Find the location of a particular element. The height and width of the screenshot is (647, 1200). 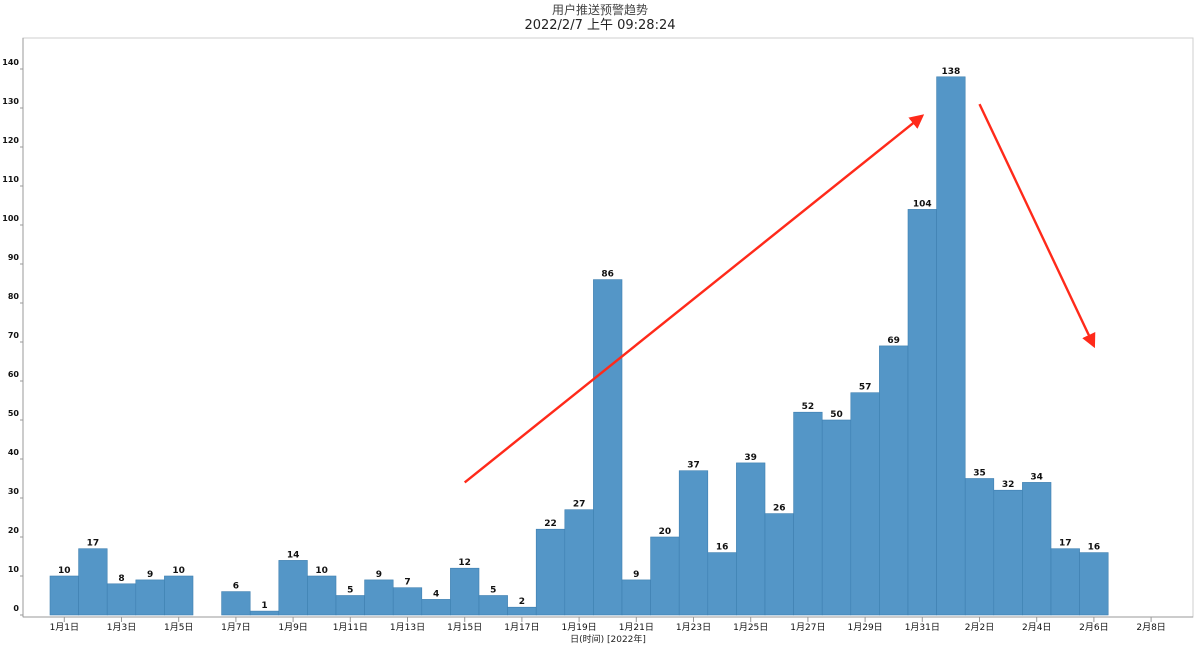

bar-value-label: 7 is located at coordinates (407, 583).